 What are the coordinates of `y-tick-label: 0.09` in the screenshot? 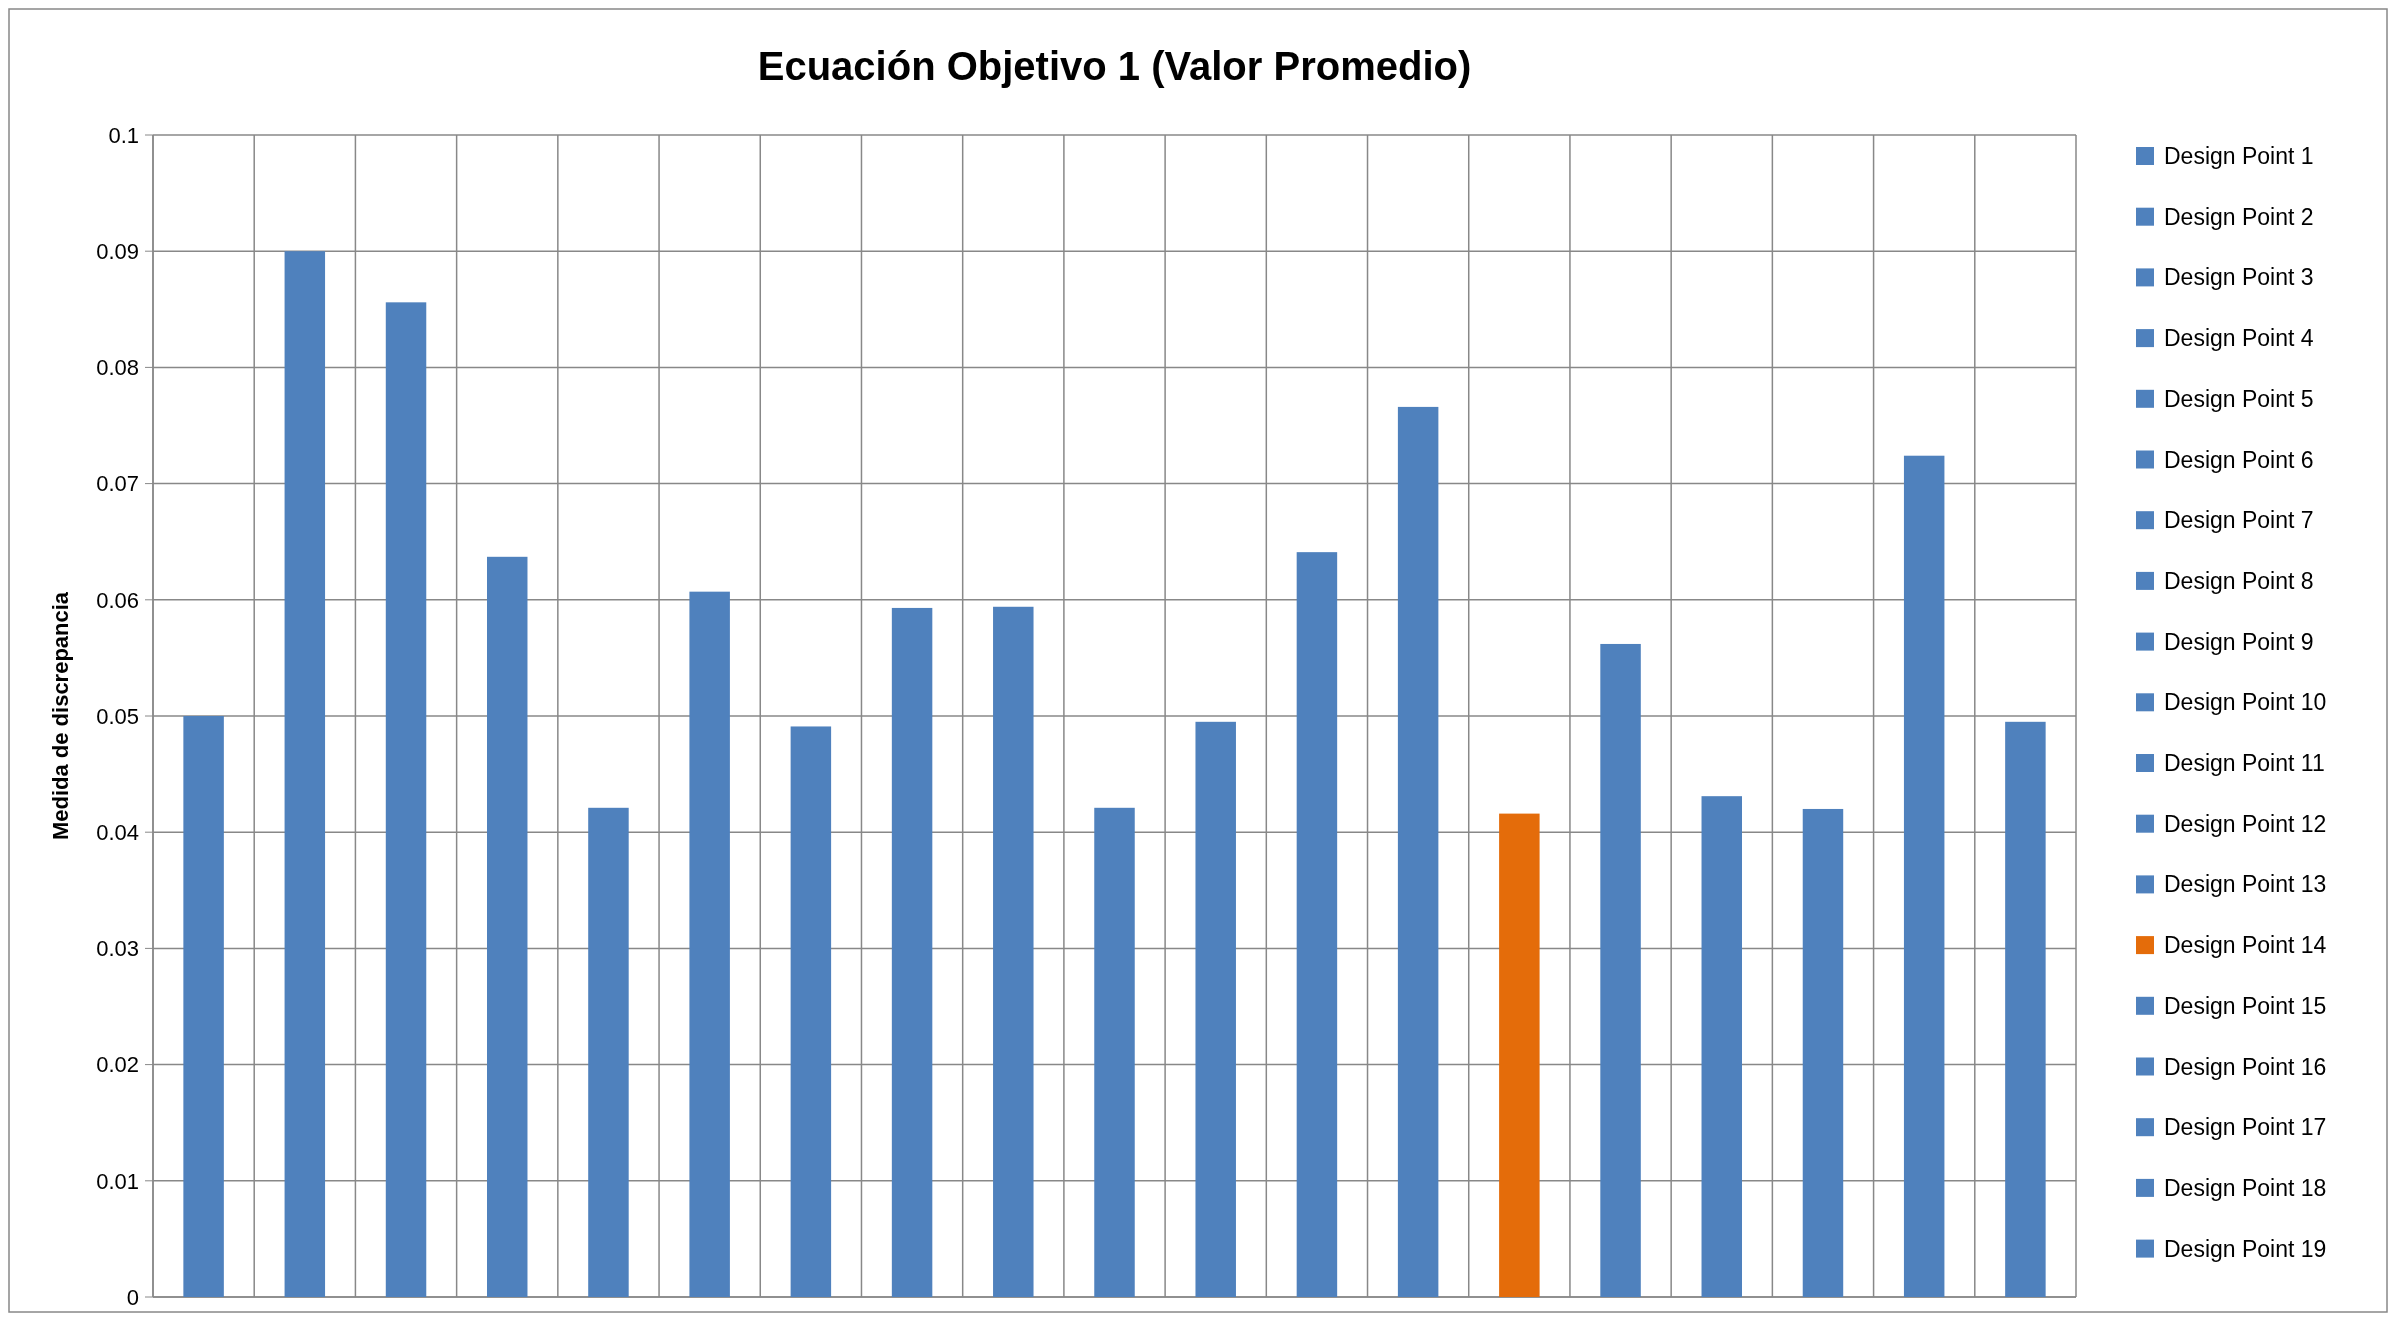 It's located at (117, 251).